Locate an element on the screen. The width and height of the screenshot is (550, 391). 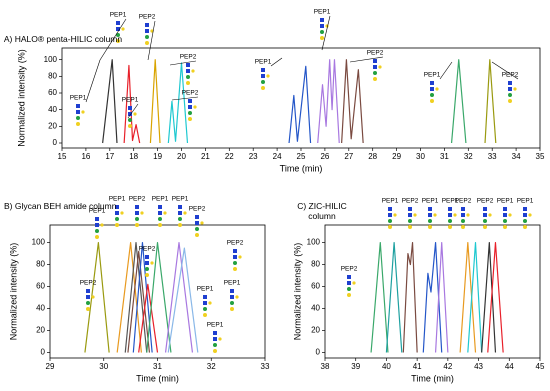
y-tick-label: 0 is located at coordinates (55, 142).